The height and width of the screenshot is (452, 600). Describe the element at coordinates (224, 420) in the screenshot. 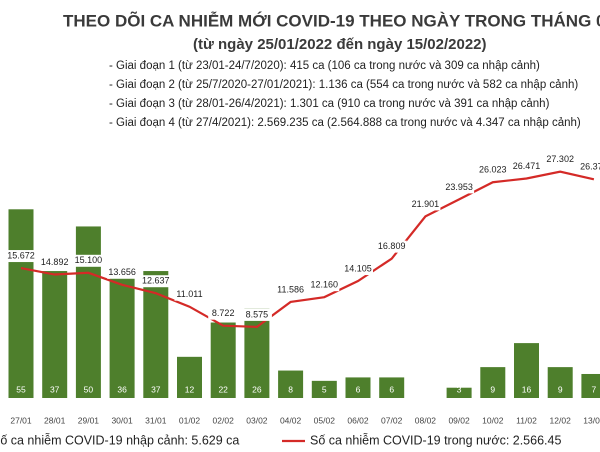

I see `x-tick-label: 02/02` at that location.